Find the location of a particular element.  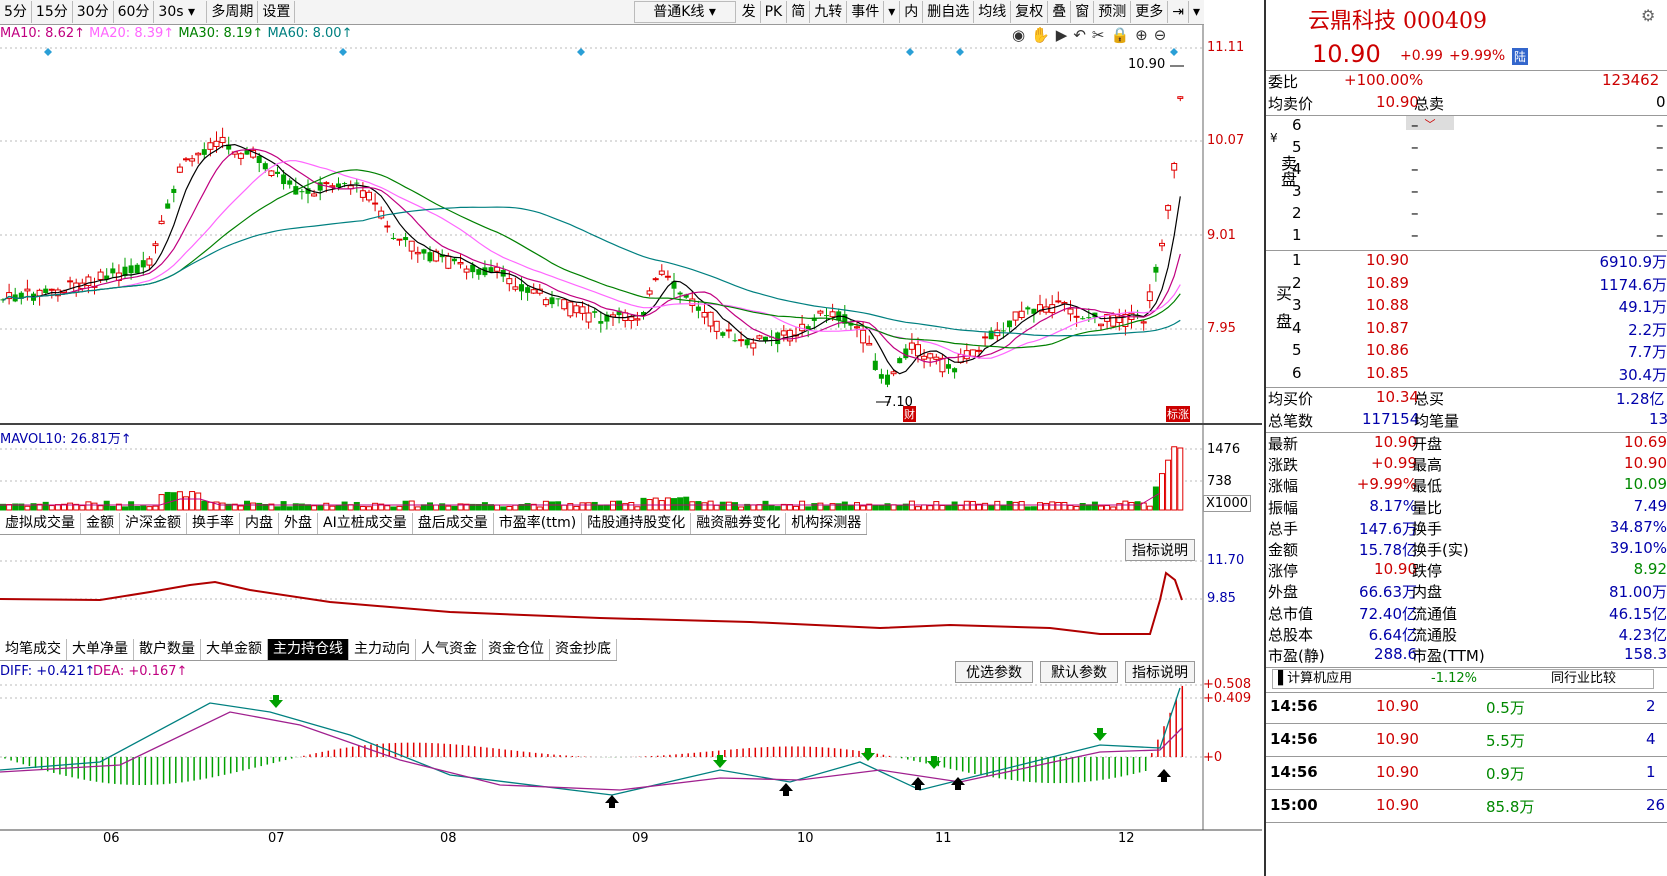

indicator2-tab-2: 散户数量 is located at coordinates (167, 649).